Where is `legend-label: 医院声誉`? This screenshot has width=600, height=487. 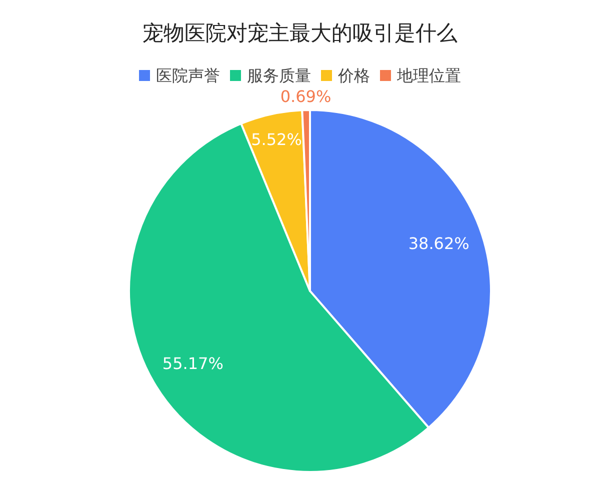
legend-label: 医院声誉 is located at coordinates (188, 75).